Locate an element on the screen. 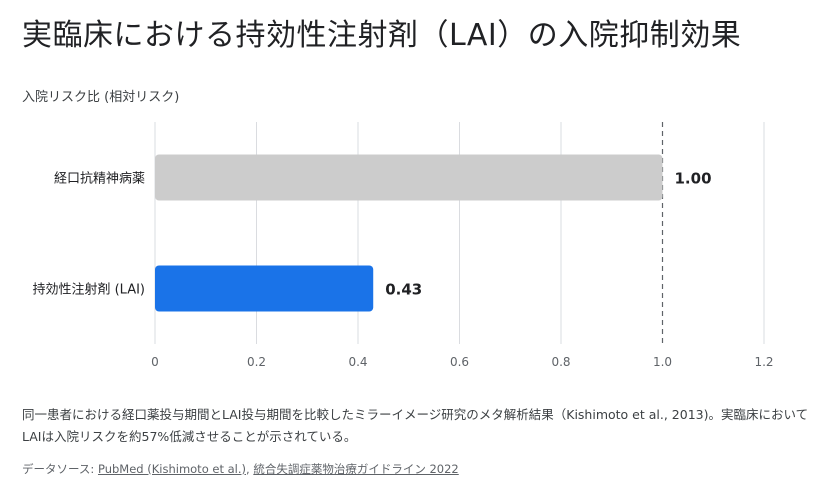  x-tick-label: 0.2 is located at coordinates (256, 362).